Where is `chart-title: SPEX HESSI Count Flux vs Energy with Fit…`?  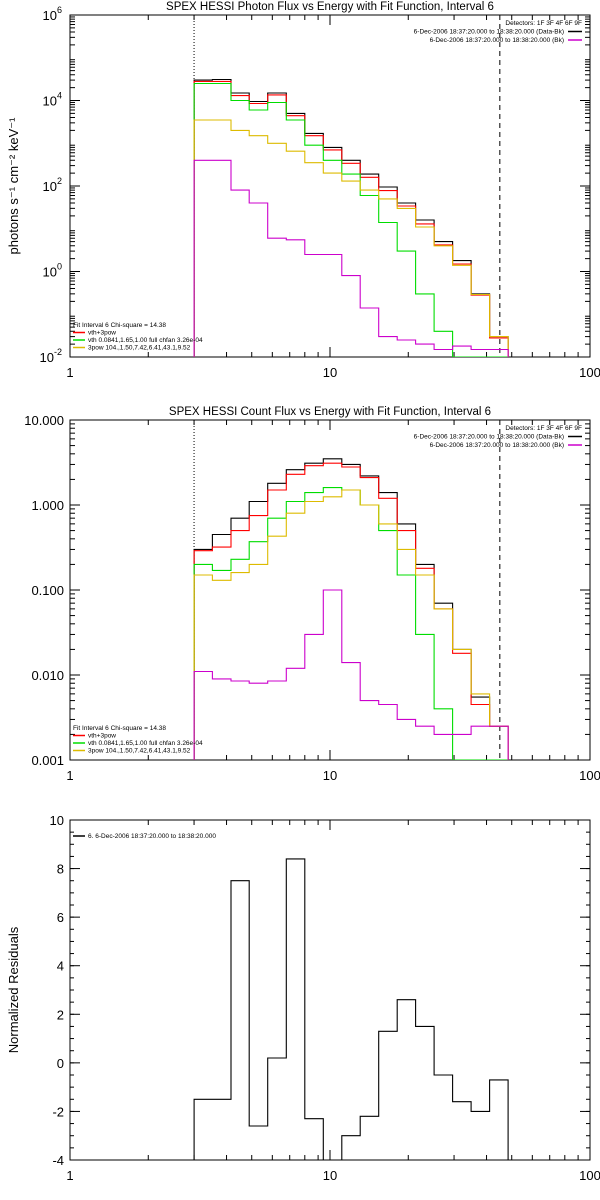
chart-title: SPEX HESSI Count Flux vs Energy with Fit… is located at coordinates (330, 412).